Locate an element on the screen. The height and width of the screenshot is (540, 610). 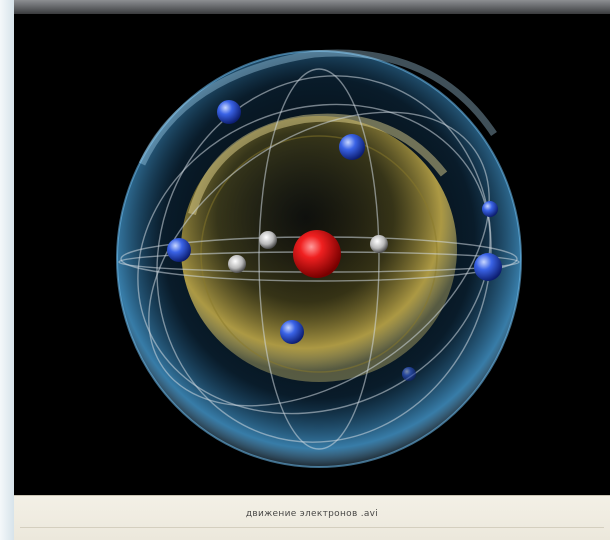
status-divider is located at coordinates (312, 527).